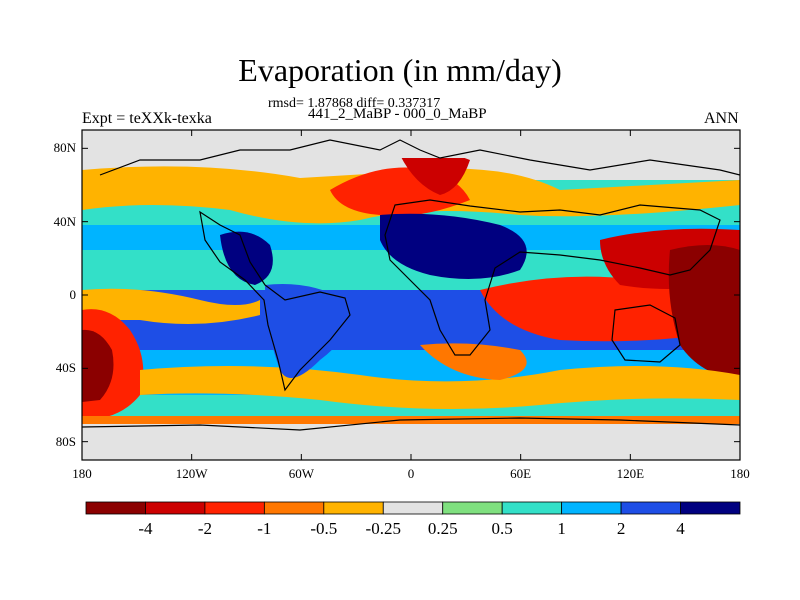 This screenshot has width=800, height=600. I want to click on americas-coast, so click(275, 301).